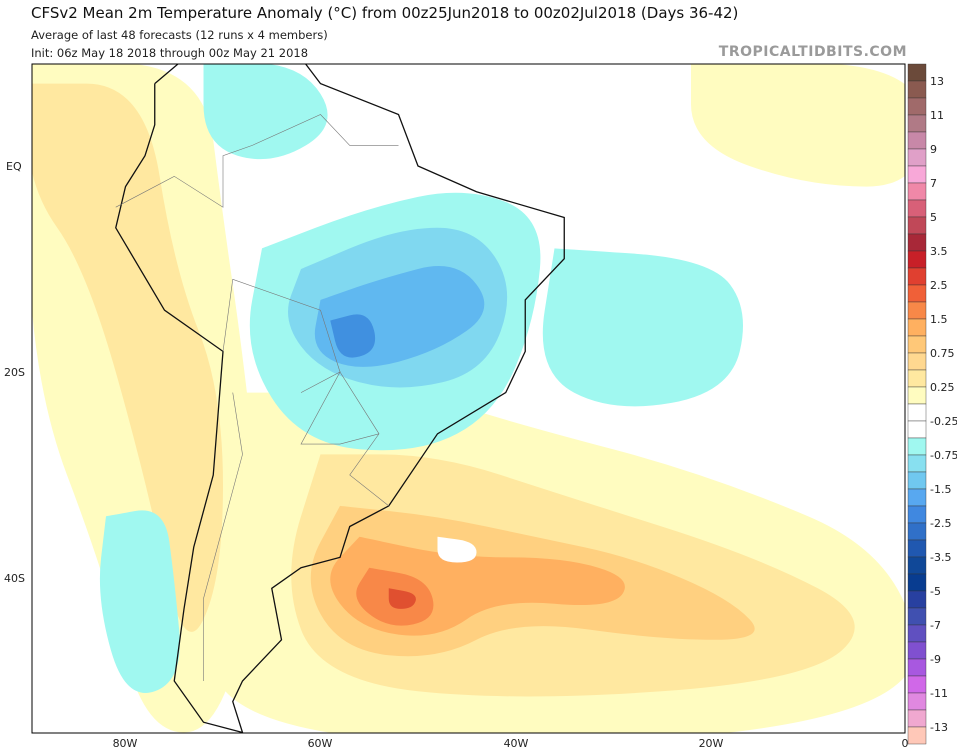 Image resolution: width=957 pixels, height=750 pixels. What do you see at coordinates (942, 387) in the screenshot?
I see `colorbar-label: 0.25` at bounding box center [942, 387].